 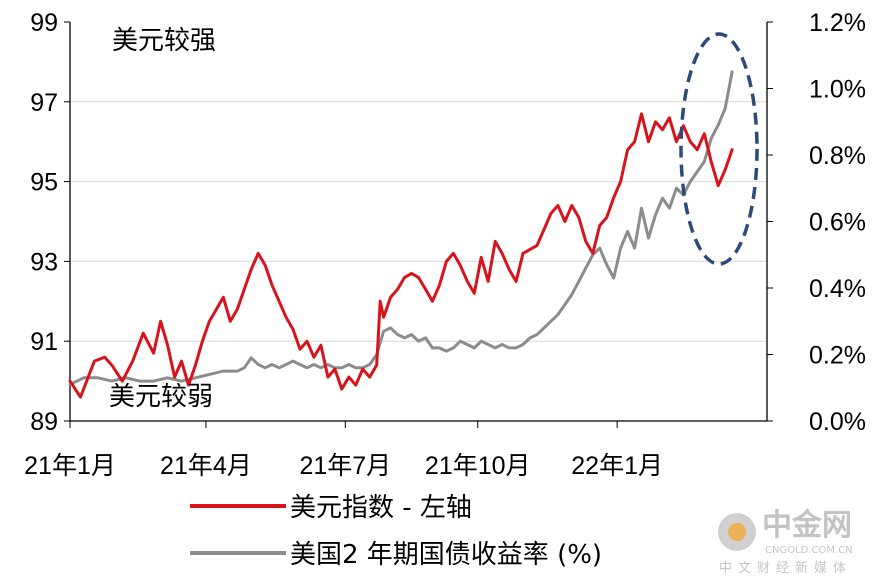 I want to click on watermark-logo-inner-icon, so click(x=737, y=532).